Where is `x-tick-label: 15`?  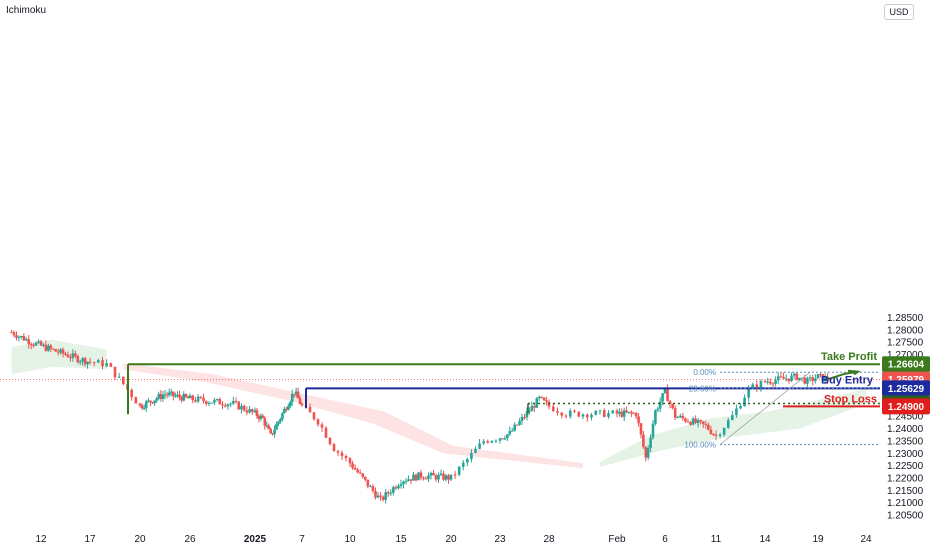
x-tick-label: 15 is located at coordinates (401, 539).